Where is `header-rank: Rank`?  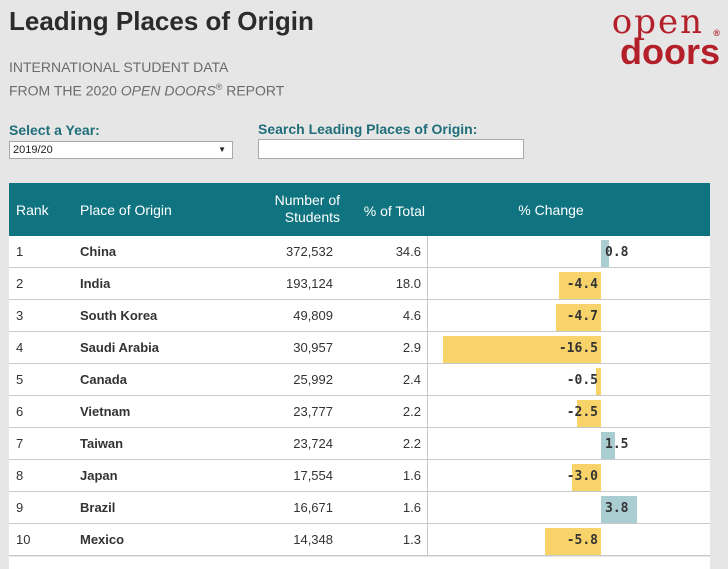
header-rank: Rank is located at coordinates (32, 210).